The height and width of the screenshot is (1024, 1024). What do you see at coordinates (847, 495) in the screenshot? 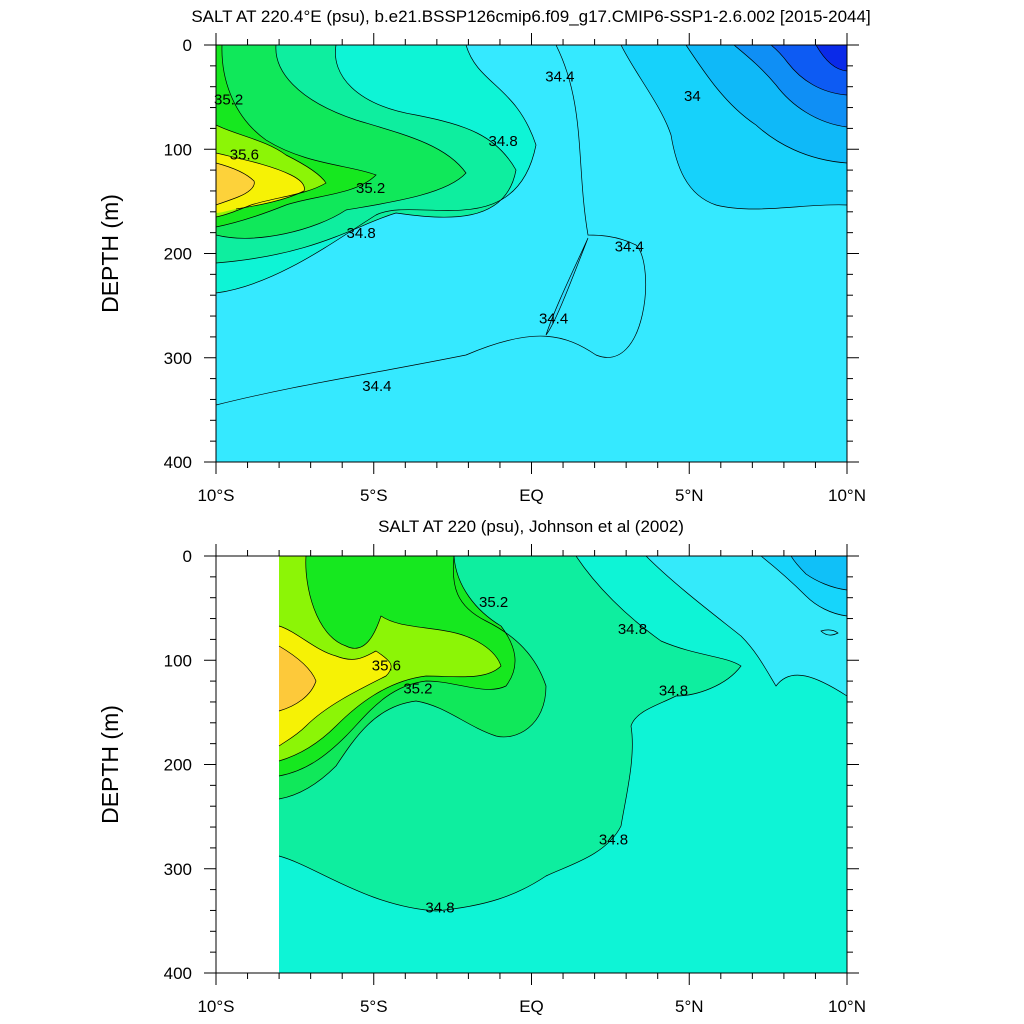
I see `top-x-tick-label: 10°N` at bounding box center [847, 495].